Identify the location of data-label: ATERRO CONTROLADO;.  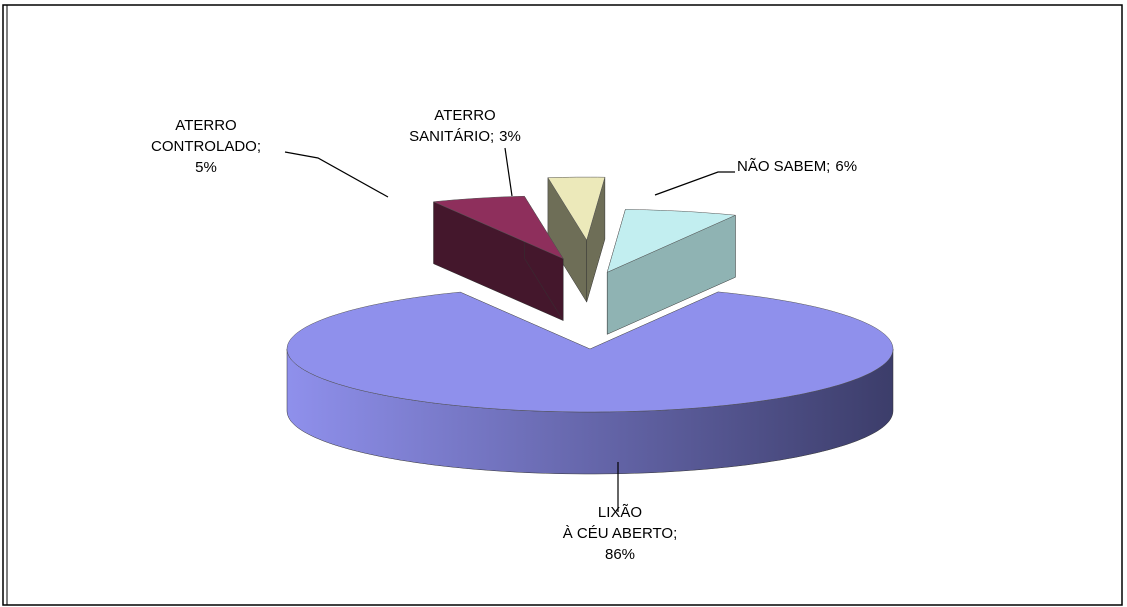
(206, 136).